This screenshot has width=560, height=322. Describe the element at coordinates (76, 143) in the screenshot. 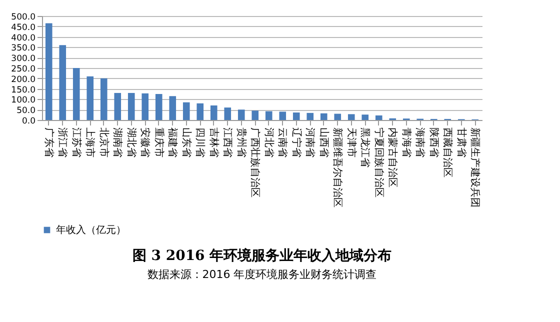

I see `x-tick-label: 江苏省` at that location.